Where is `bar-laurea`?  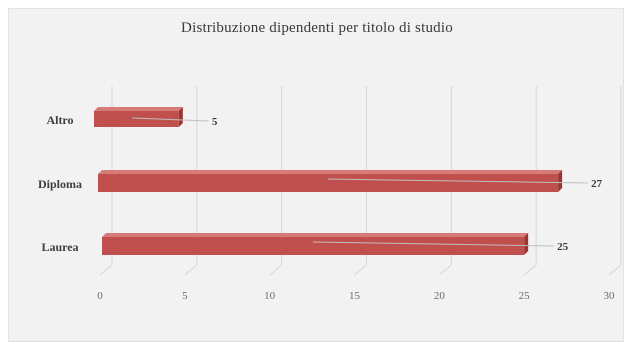 bar-laurea is located at coordinates (313, 246).